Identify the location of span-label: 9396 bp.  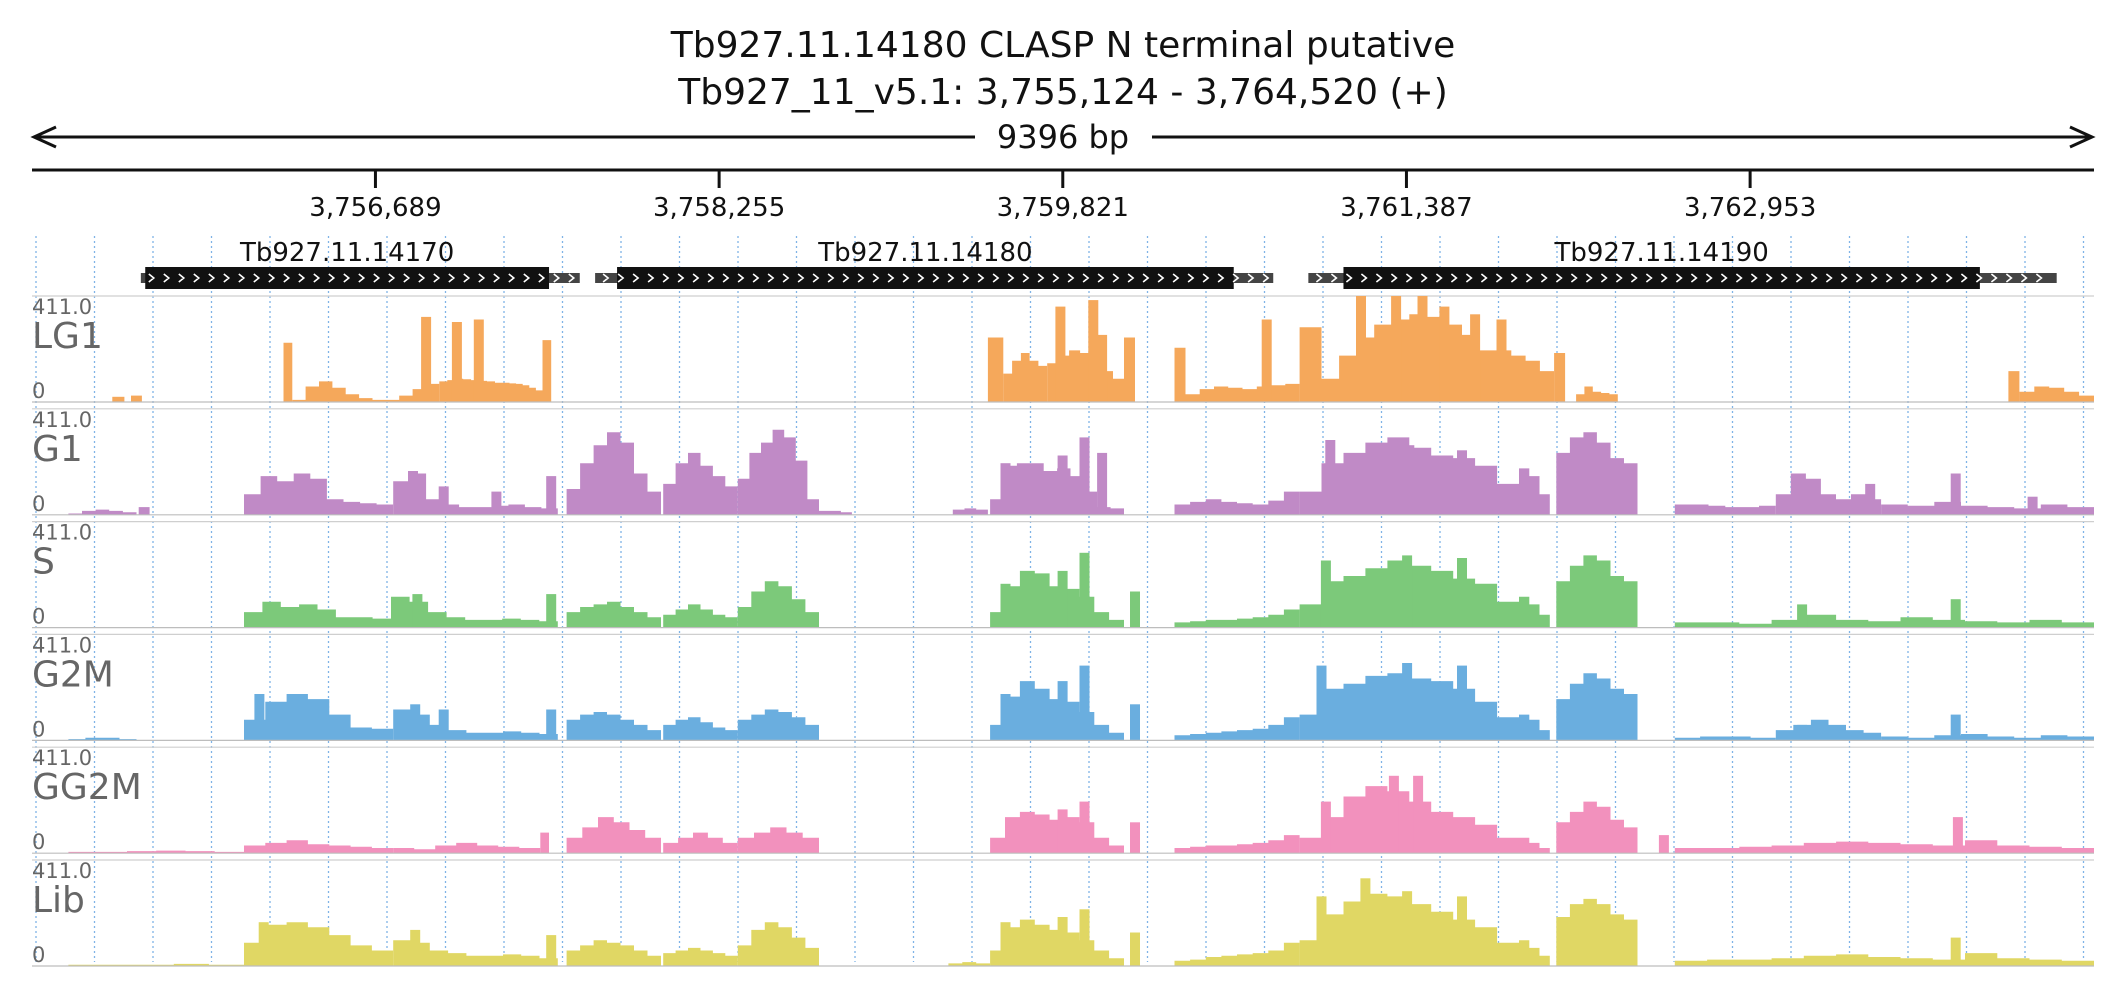
(1063, 137).